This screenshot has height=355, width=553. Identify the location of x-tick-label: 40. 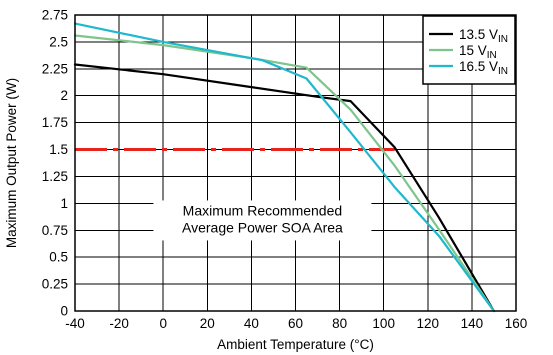
(251, 323).